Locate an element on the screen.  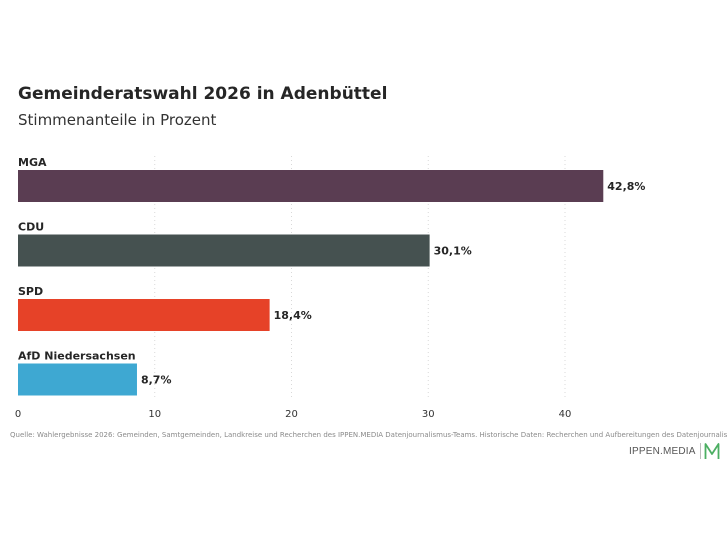
category-label: MGA is located at coordinates (32, 162).